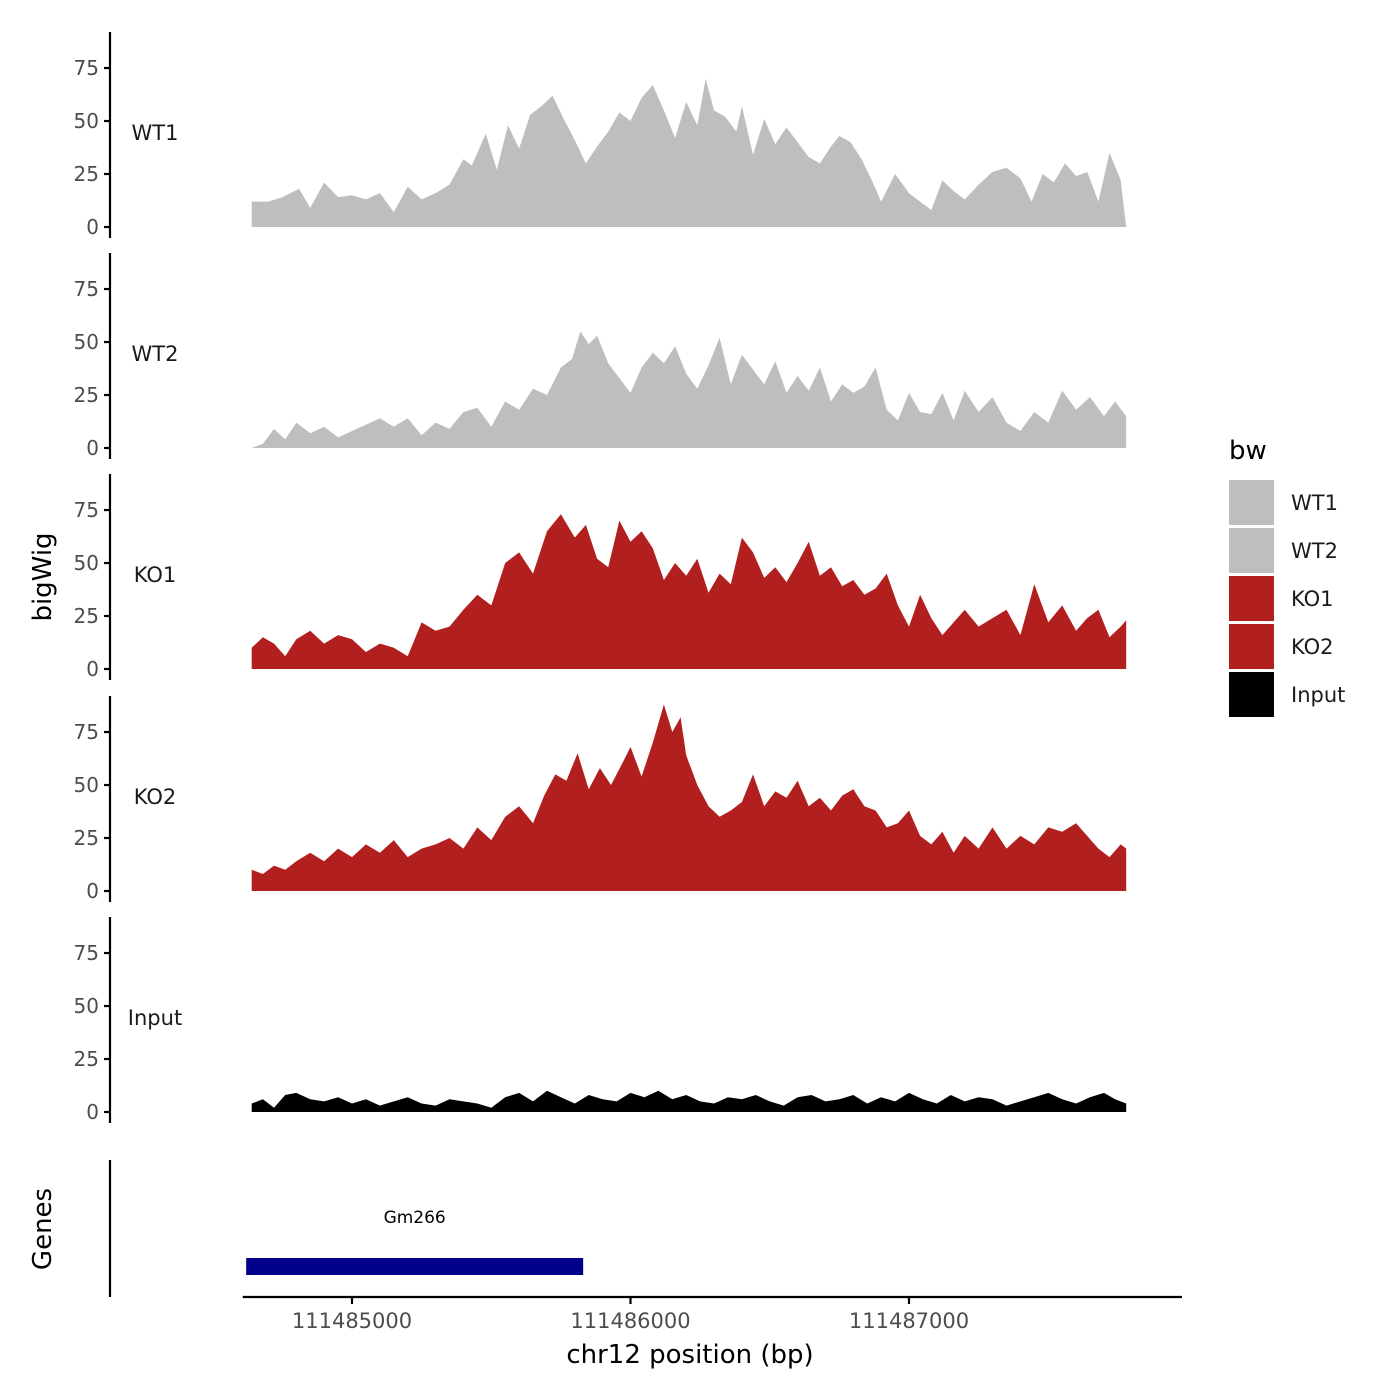 The image size is (1400, 1400). I want to click on legend-key-wt2, so click(1251, 550).